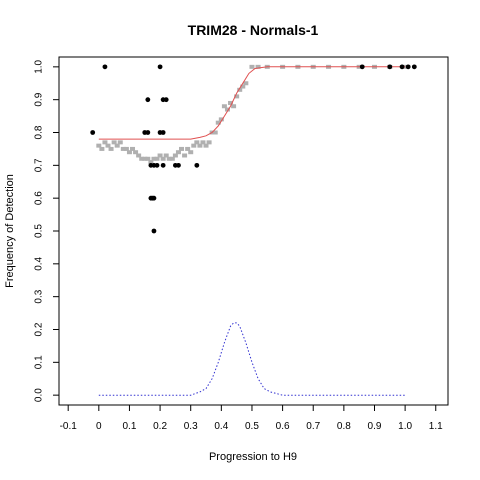 The width and height of the screenshot is (480, 480). What do you see at coordinates (46, 230) in the screenshot?
I see `y-axis: 0.0 0.1 0.2 0.3 0.4 0.5 0.6 0.7 0.8 0.9 1.0` at bounding box center [46, 230].